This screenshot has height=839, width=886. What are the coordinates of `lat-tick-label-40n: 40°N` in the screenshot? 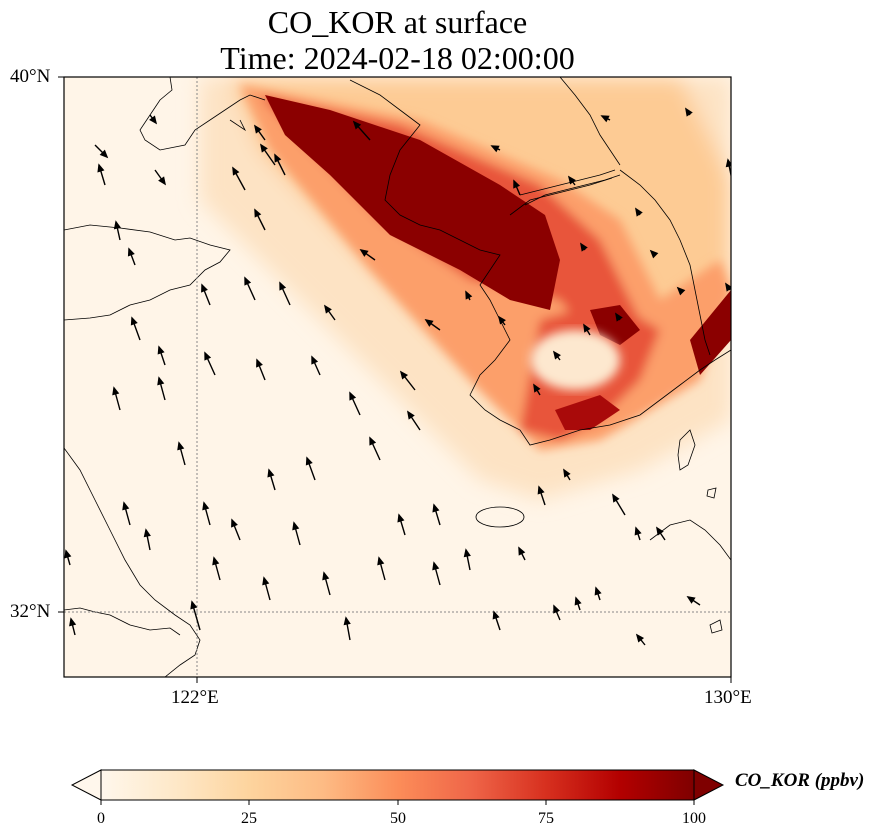 It's located at (30, 76).